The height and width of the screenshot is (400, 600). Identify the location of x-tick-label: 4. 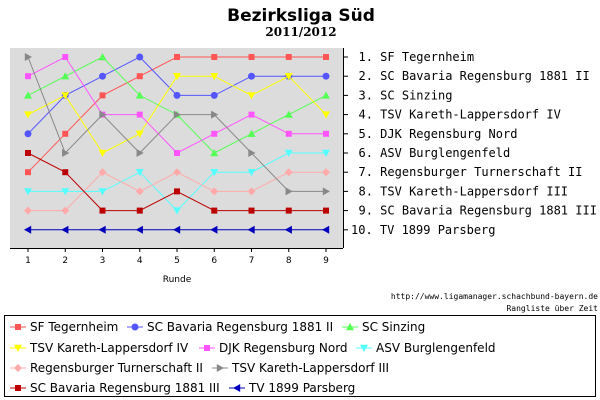
(140, 261).